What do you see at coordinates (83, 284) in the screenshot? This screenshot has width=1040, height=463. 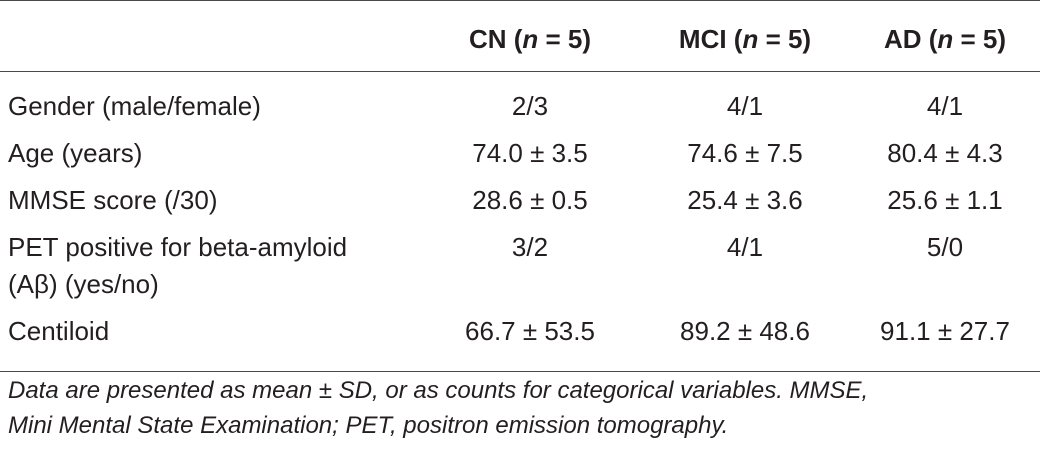 I see `row-label-text: (Aβ) (yes/no)` at bounding box center [83, 284].